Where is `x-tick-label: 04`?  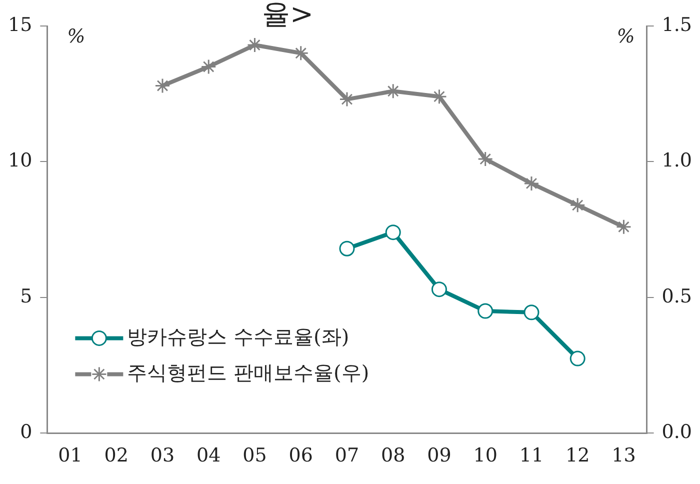
x-tick-label: 04 is located at coordinates (208, 455).